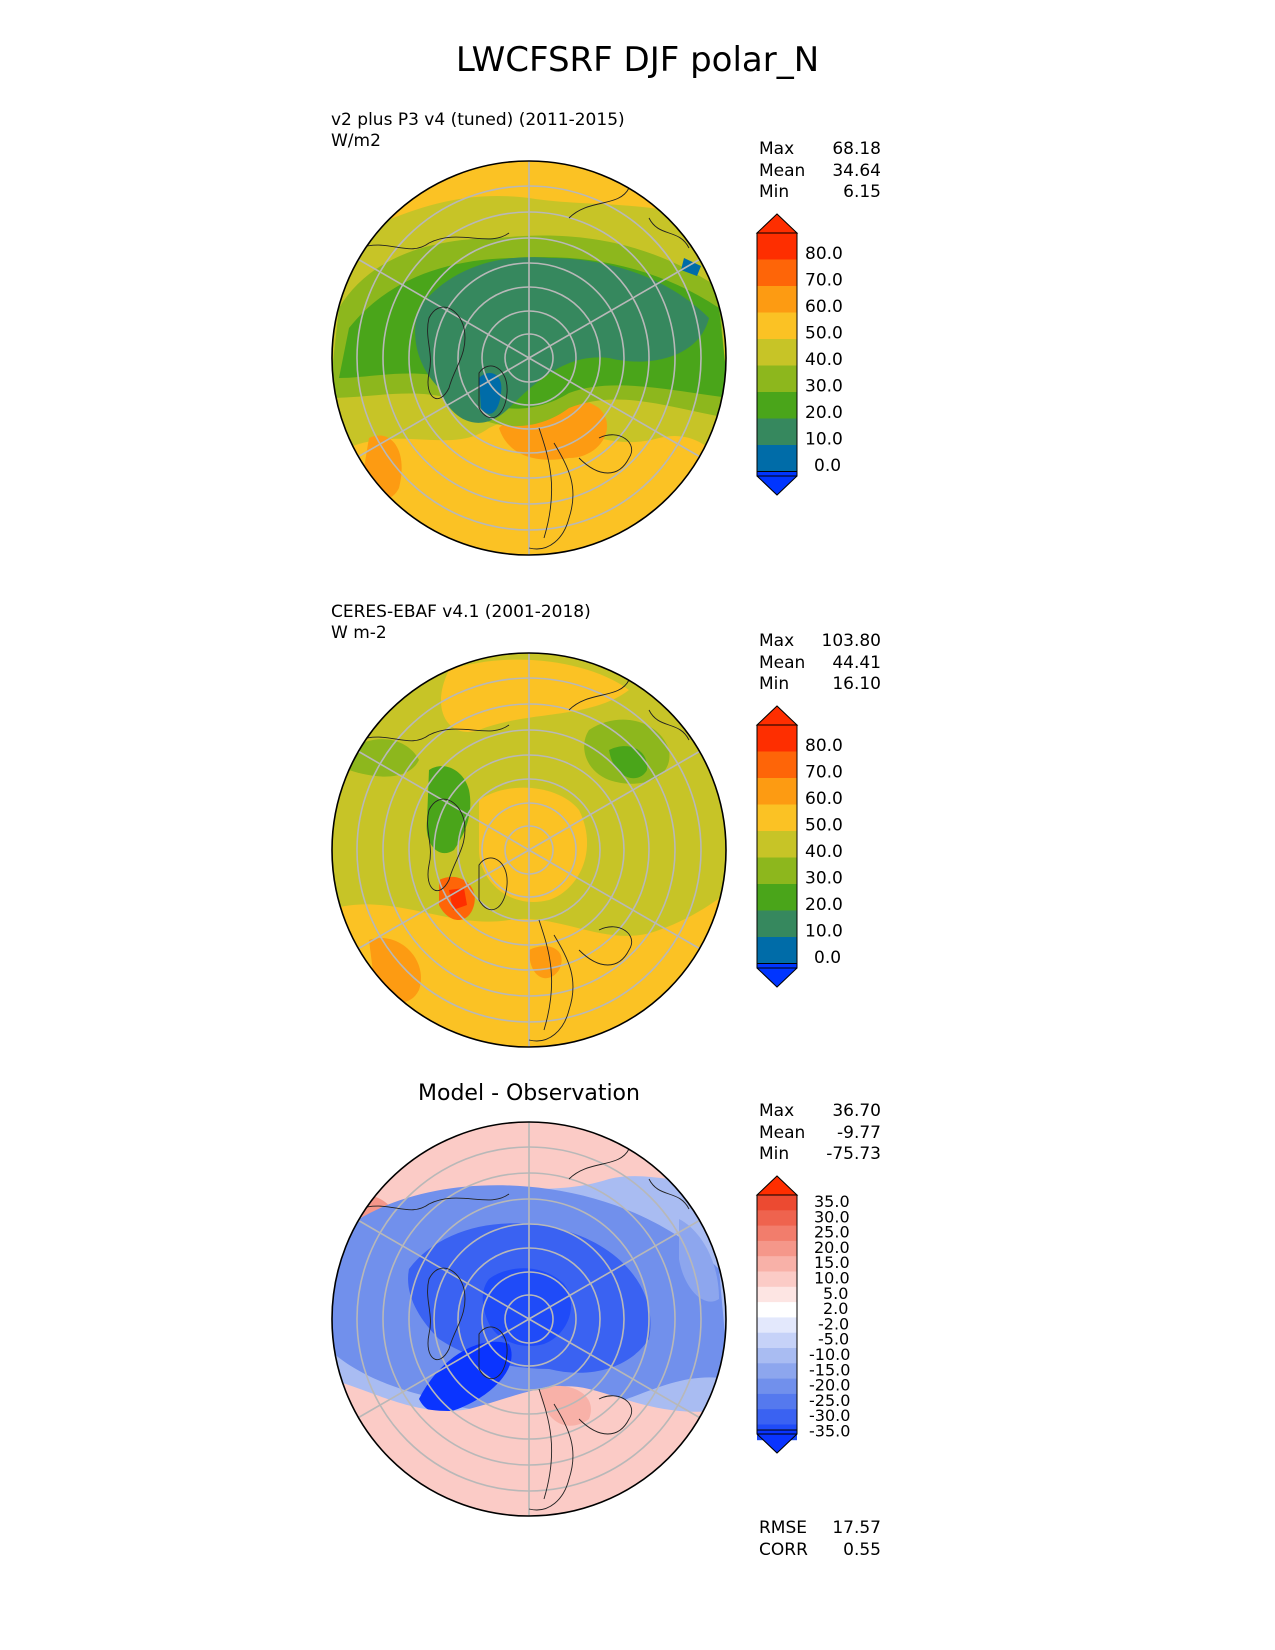  What do you see at coordinates (829, 1354) in the screenshot?
I see `svg-text: -10.0` at bounding box center [829, 1354].